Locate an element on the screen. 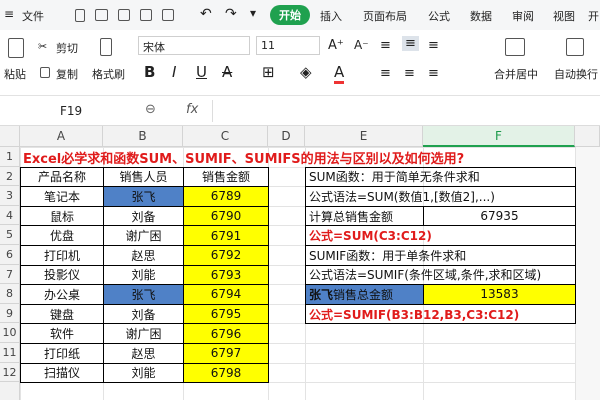  table-cell: 办公桌 is located at coordinates (62, 294).